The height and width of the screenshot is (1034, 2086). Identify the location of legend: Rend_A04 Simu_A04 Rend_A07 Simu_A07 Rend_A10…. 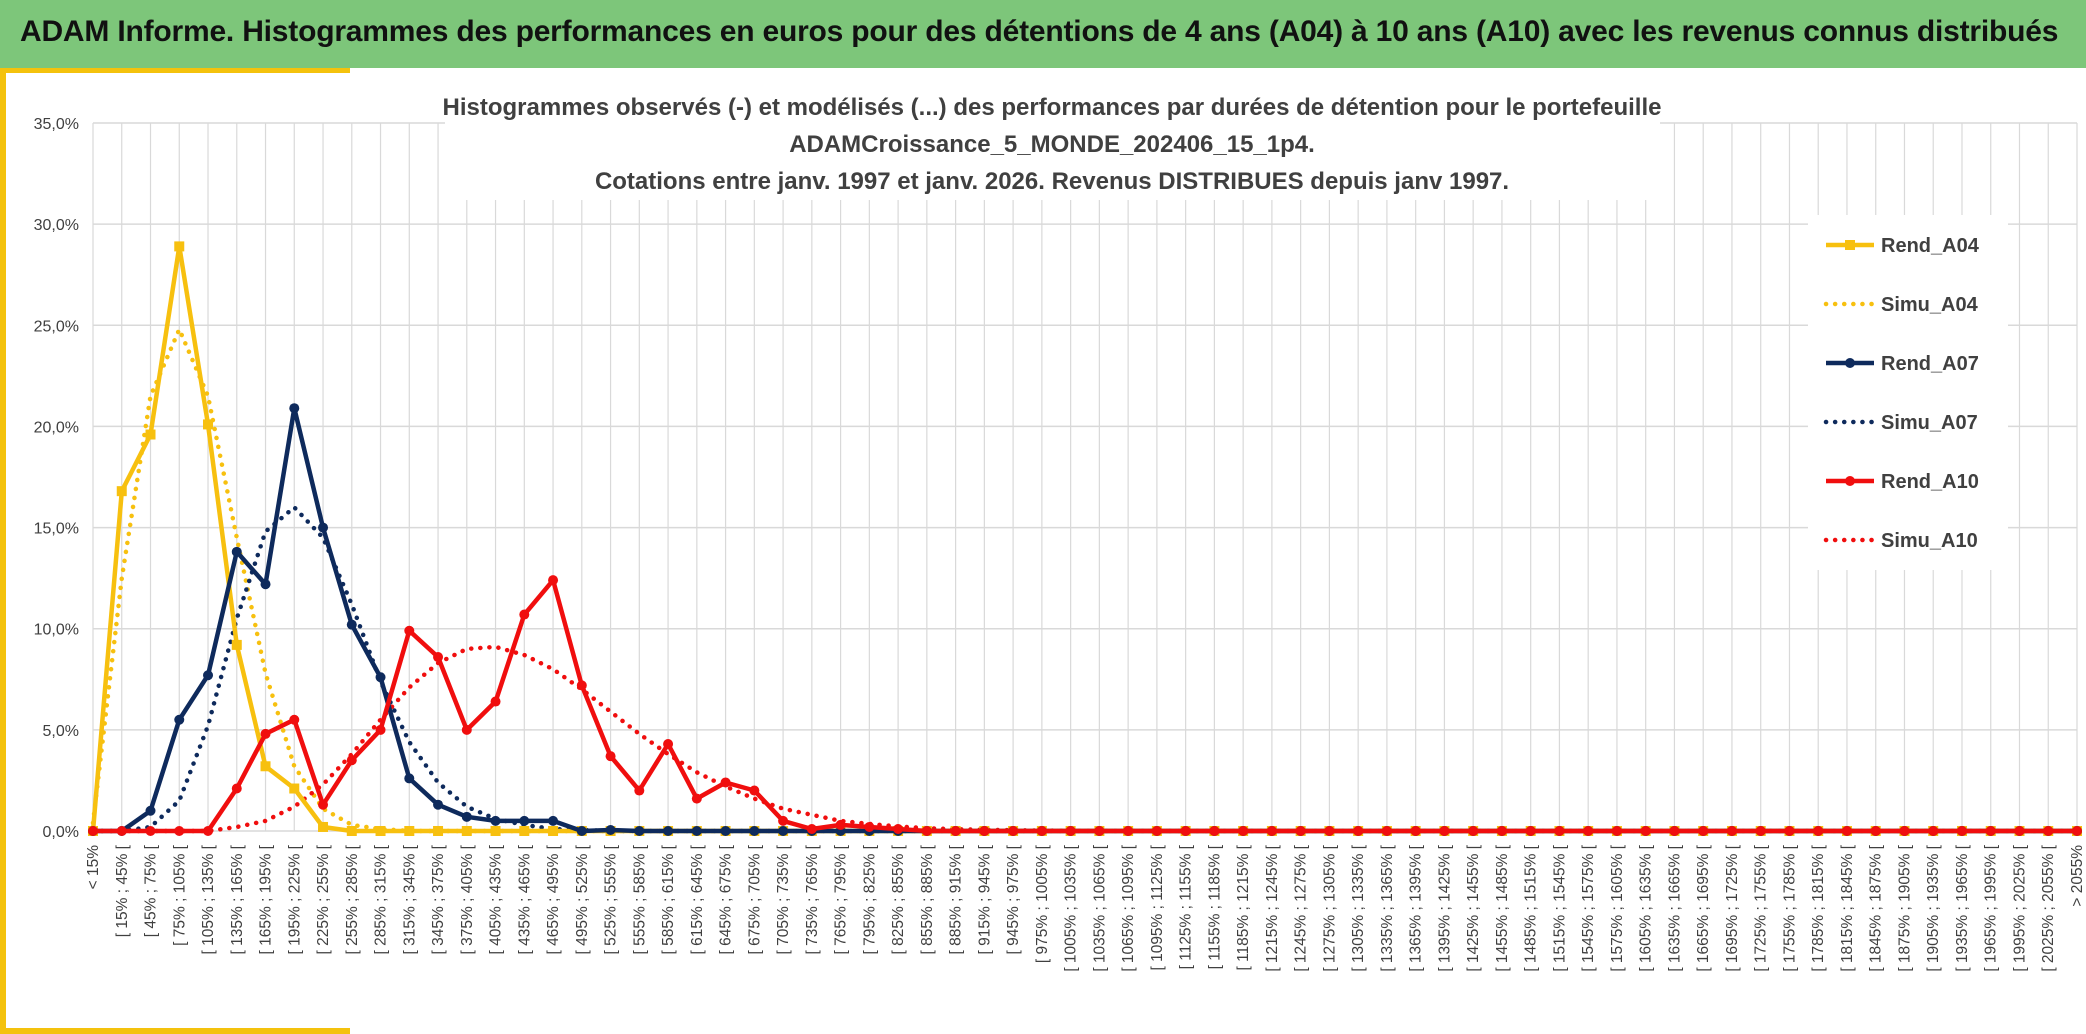
(1908, 392).